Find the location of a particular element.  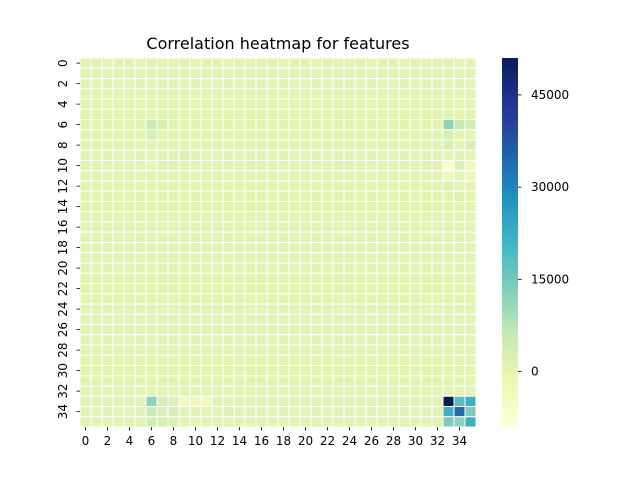

x-tick-label: 28 is located at coordinates (393, 441).